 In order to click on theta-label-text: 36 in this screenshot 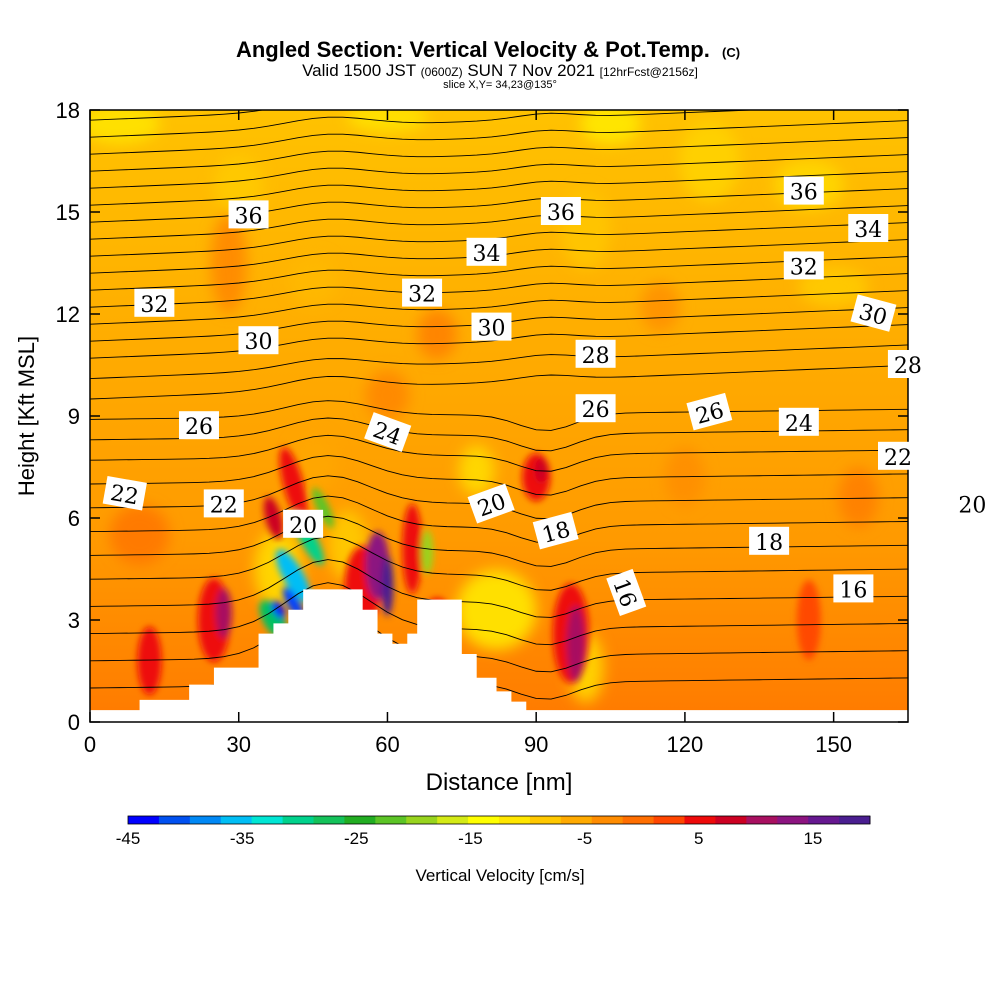, I will do `click(249, 216)`.